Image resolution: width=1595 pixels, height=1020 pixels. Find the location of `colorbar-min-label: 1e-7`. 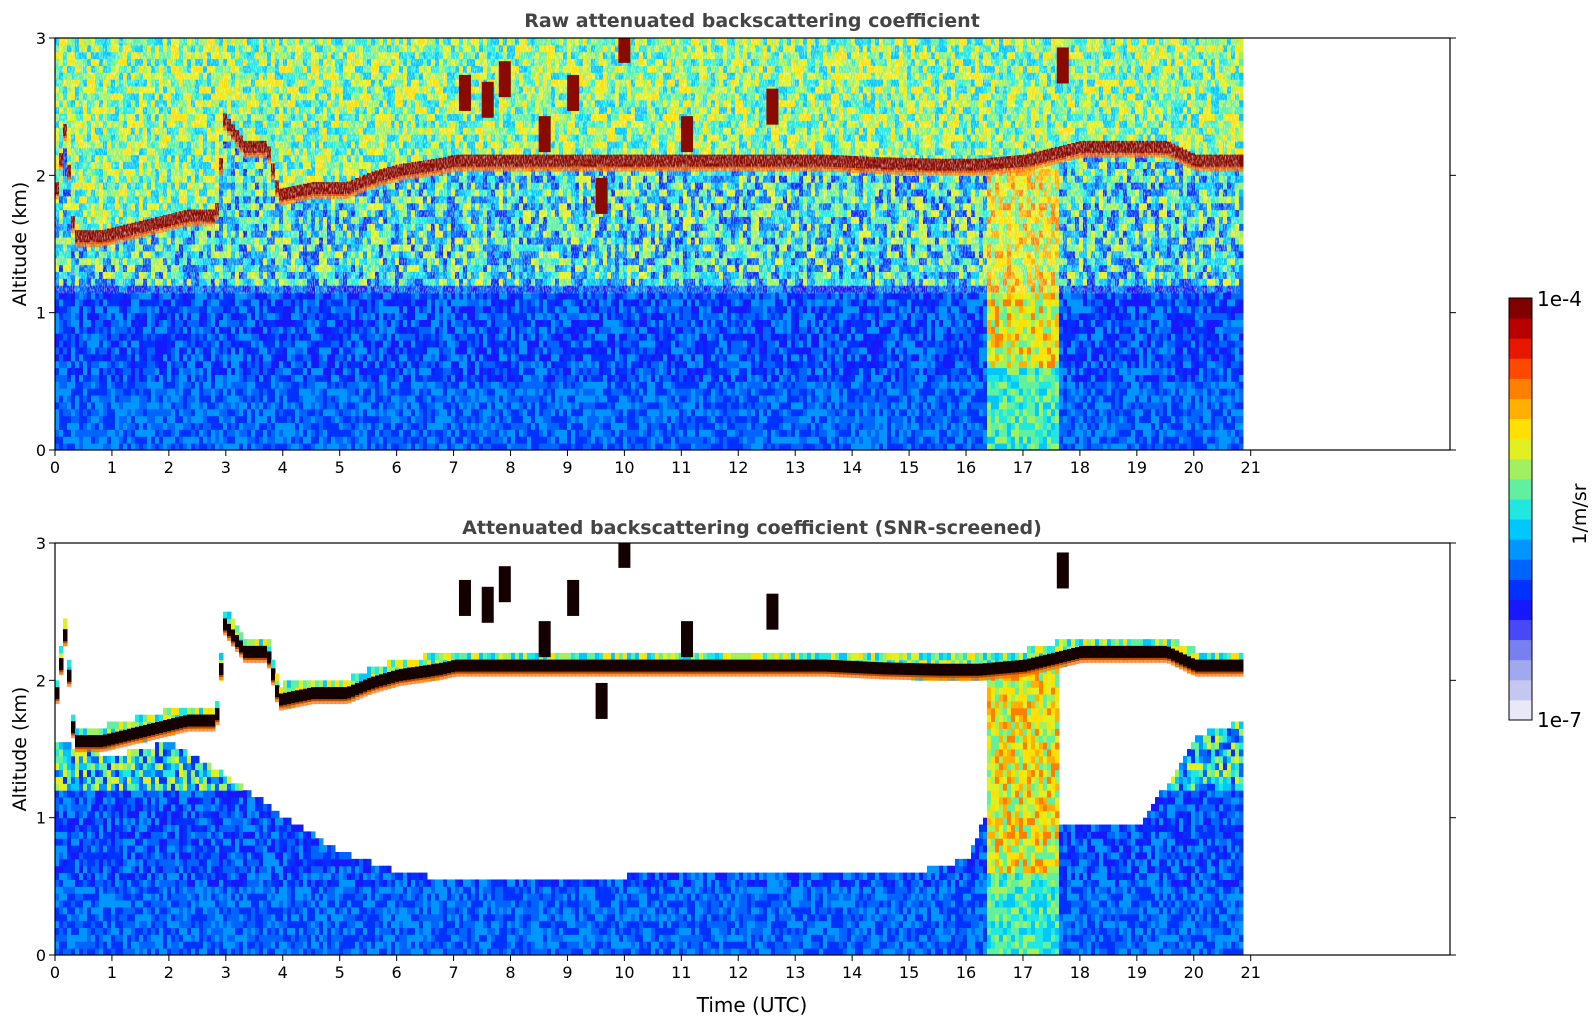

colorbar-min-label: 1e-7 is located at coordinates (1559, 720).